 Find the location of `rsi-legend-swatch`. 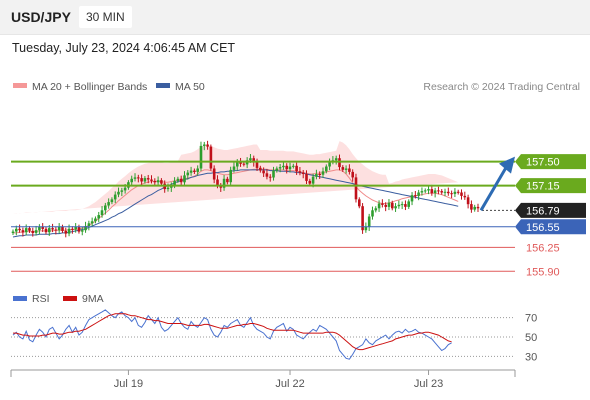

rsi-legend-swatch is located at coordinates (20, 298).